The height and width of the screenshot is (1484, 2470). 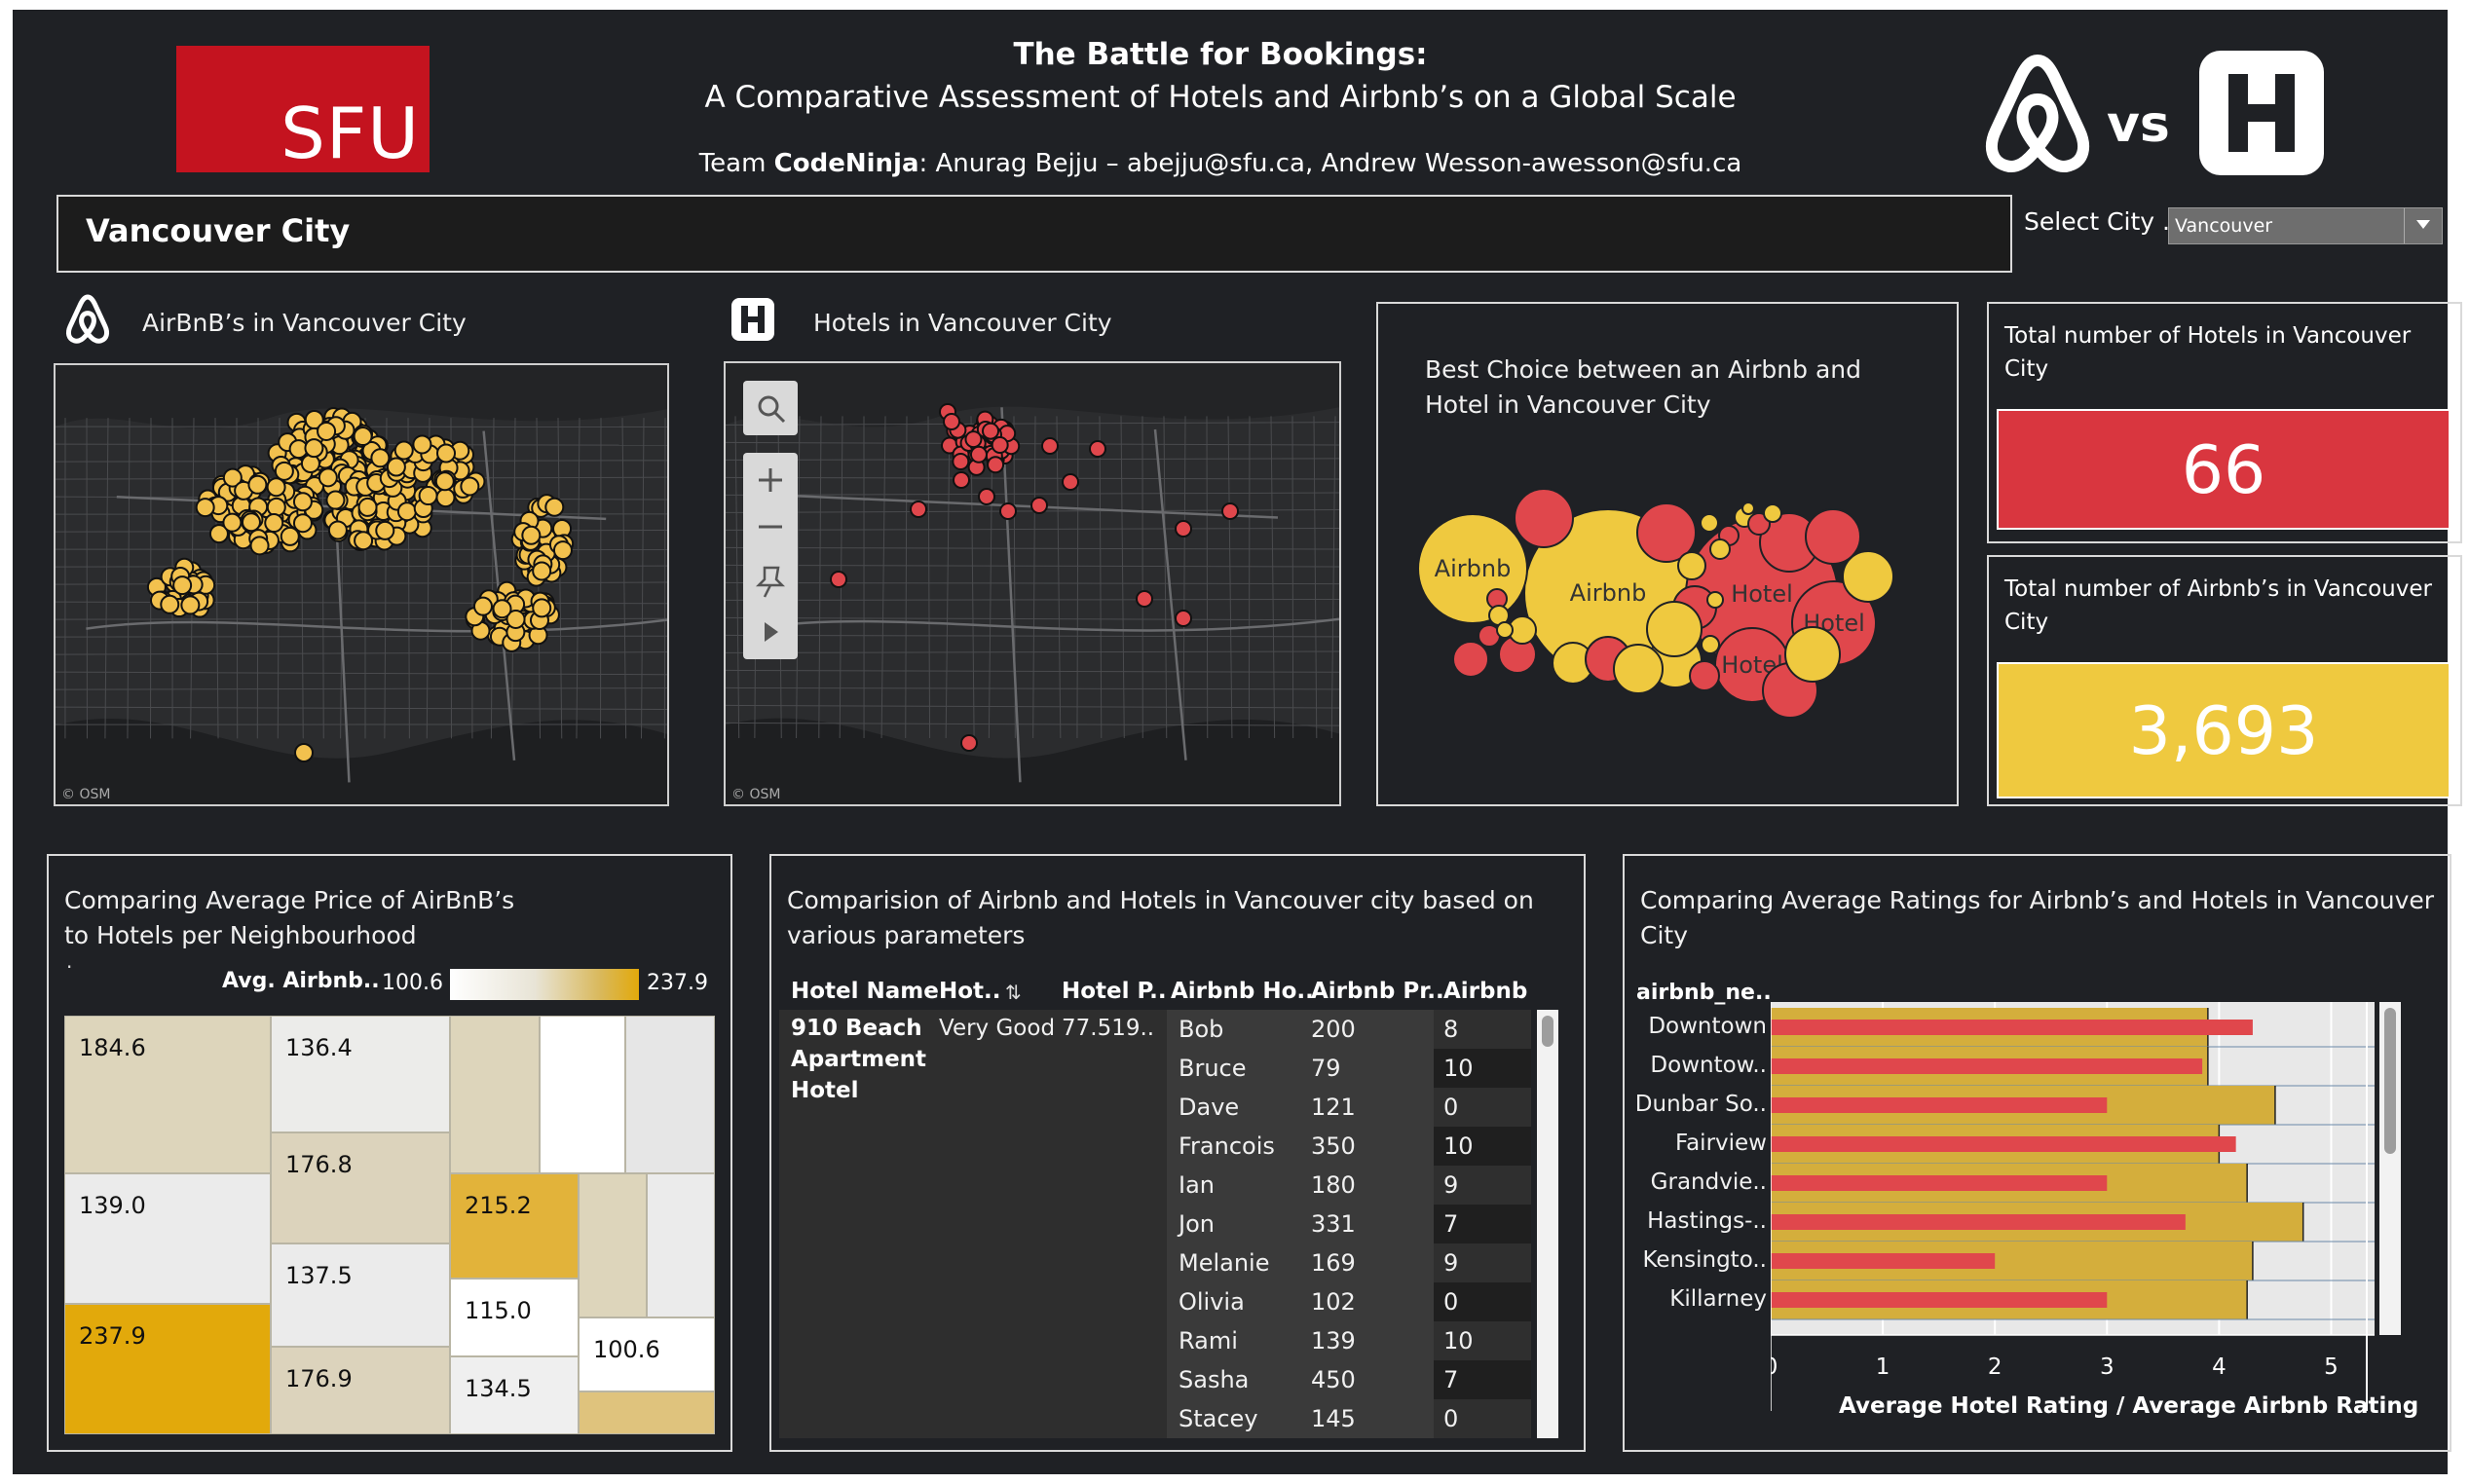 I want to click on airbnb-map: © OSM, so click(x=361, y=584).